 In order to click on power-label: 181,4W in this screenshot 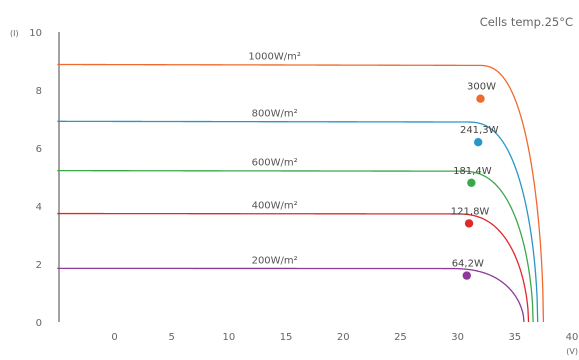, I will do `click(472, 171)`.